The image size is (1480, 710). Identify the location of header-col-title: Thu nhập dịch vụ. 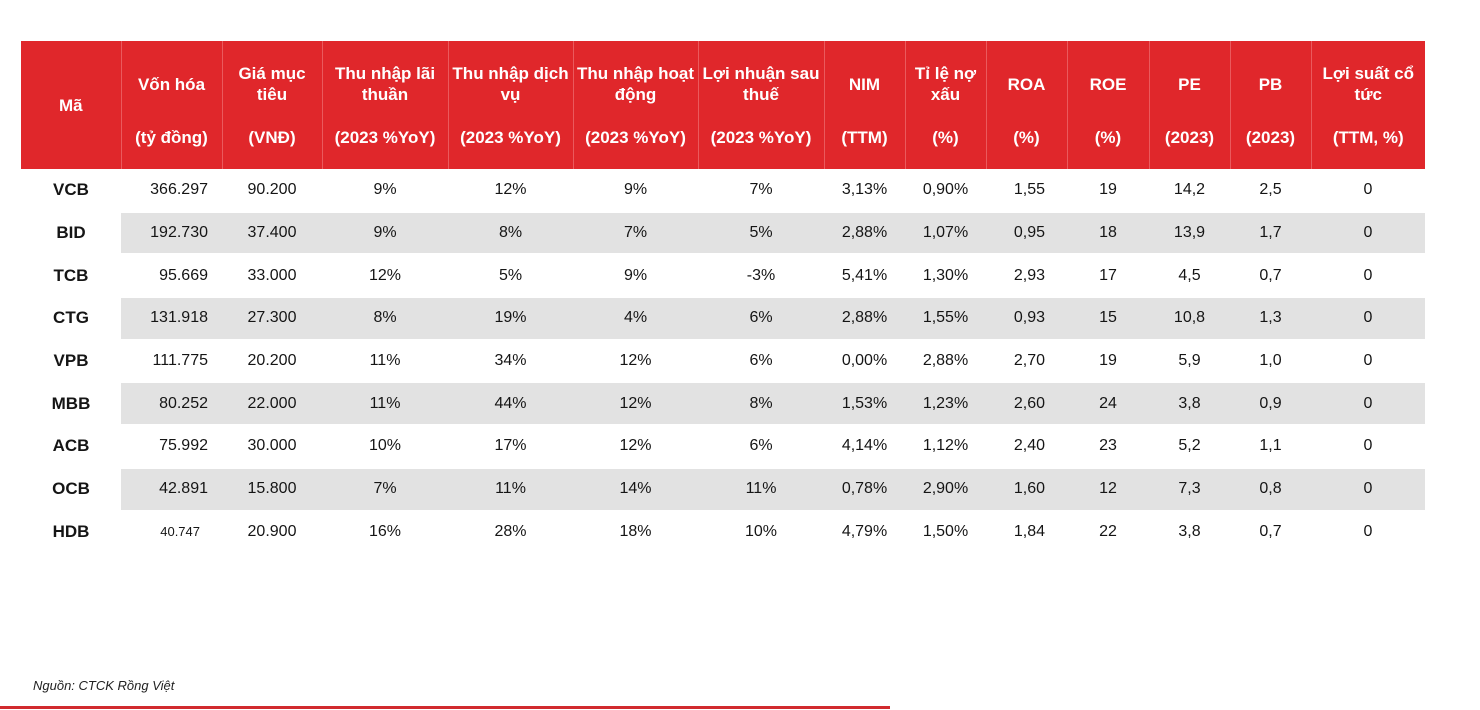
(511, 84).